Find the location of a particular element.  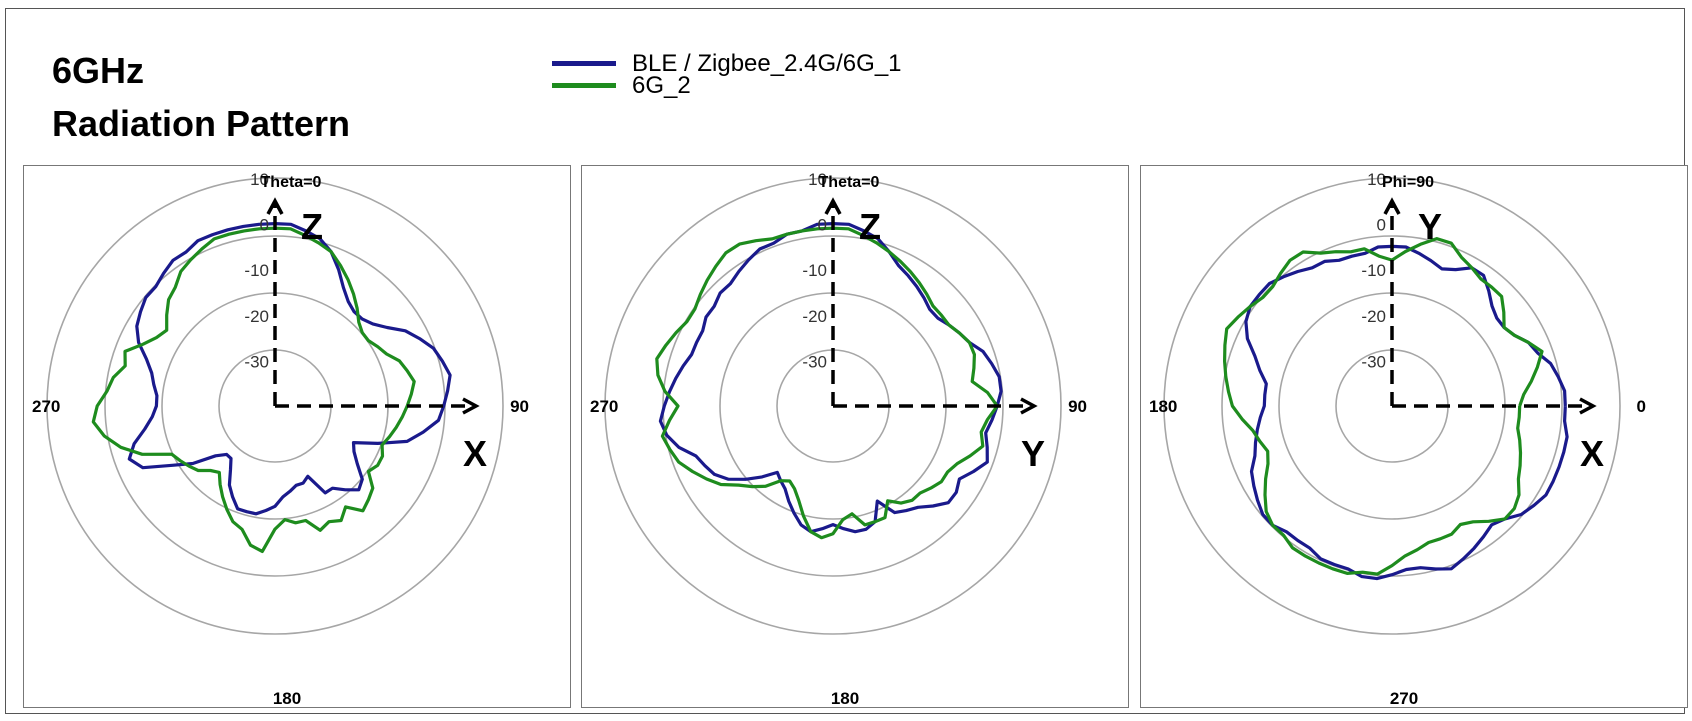

legend-swatch-6g2 is located at coordinates (584, 85).